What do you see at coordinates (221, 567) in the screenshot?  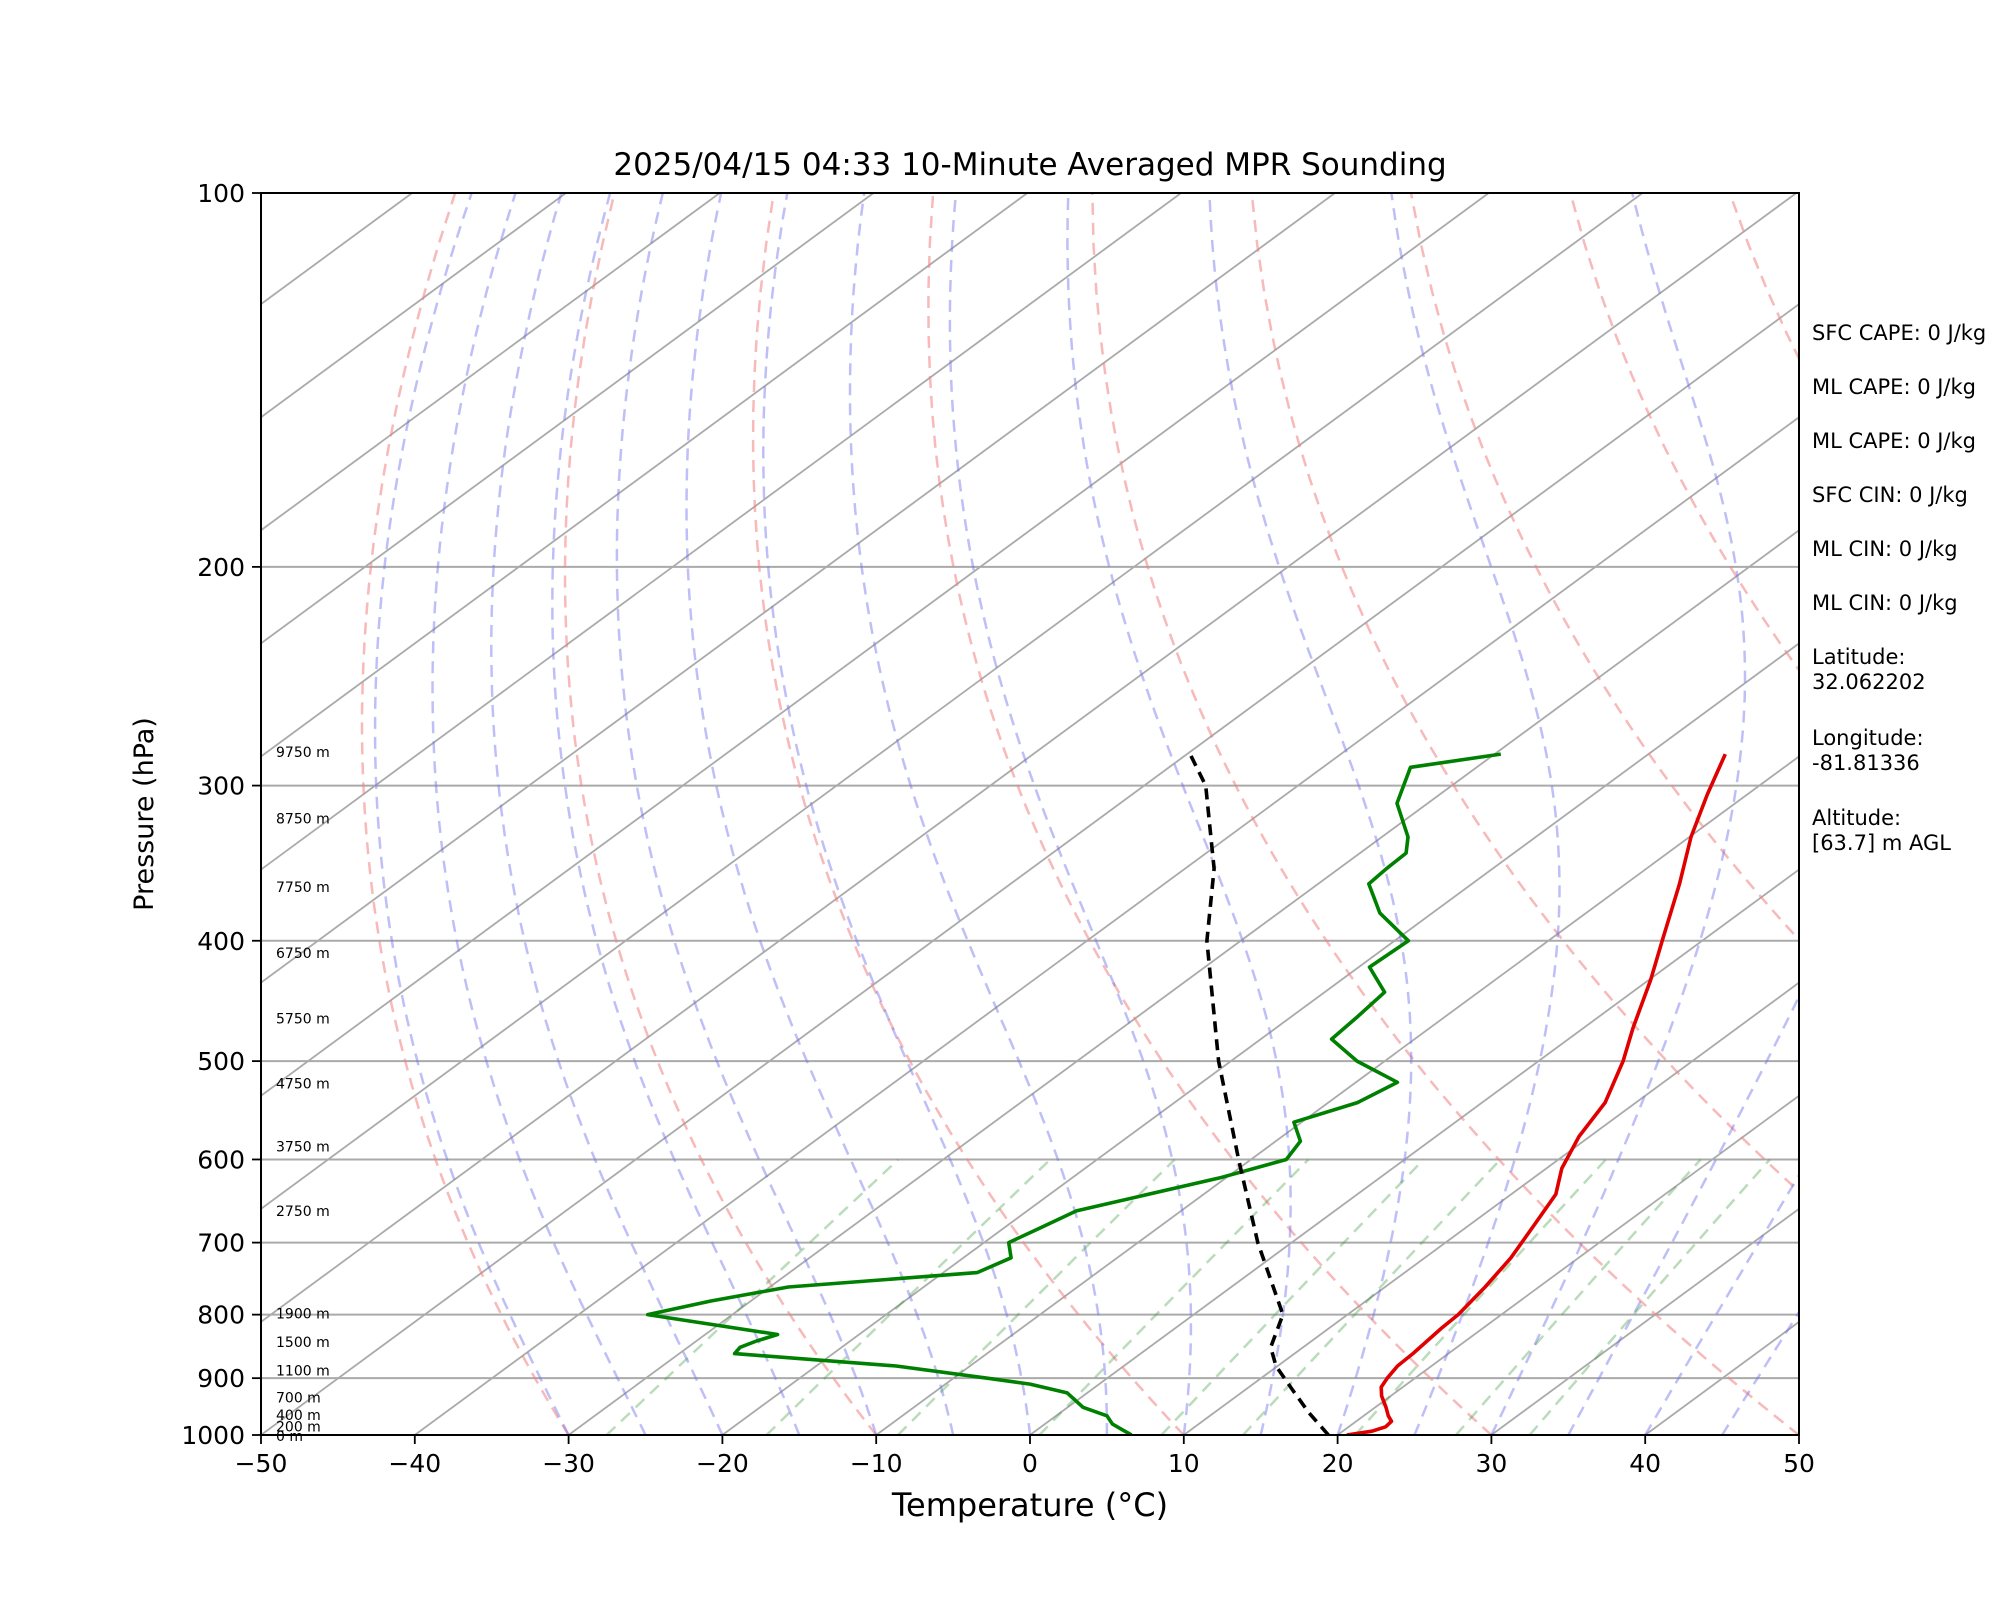 I see `y-tick-label: 200` at bounding box center [221, 567].